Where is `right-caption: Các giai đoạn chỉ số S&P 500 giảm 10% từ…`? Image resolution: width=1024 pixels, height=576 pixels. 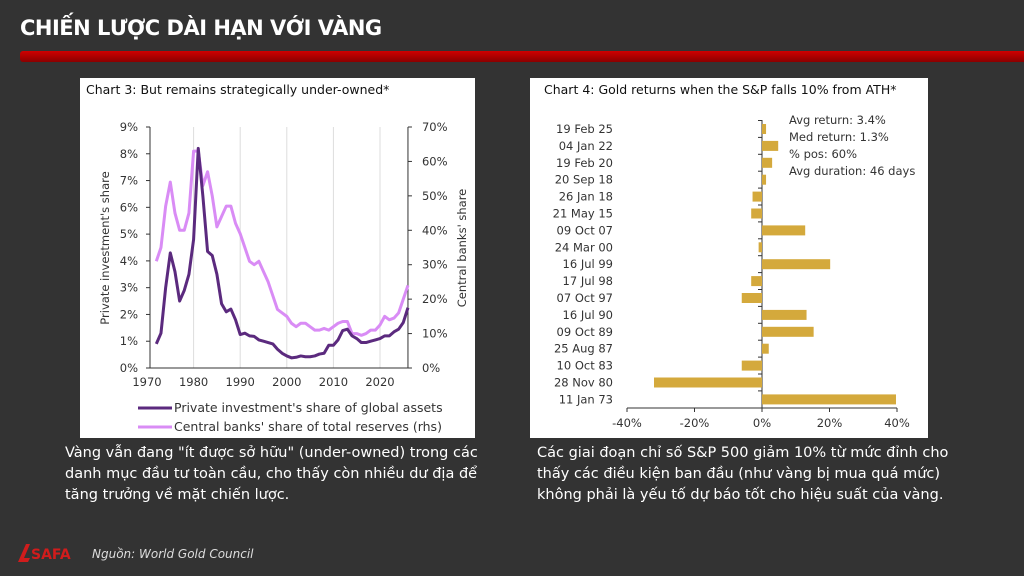
right-caption: Các giai đoạn chỉ số S&P 500 giảm 10% từ… is located at coordinates (743, 474).